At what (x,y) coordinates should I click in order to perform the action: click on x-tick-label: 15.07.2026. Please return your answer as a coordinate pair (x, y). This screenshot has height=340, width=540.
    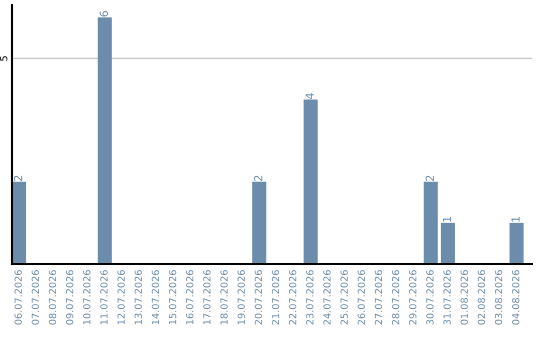
    Looking at the image, I should click on (172, 297).